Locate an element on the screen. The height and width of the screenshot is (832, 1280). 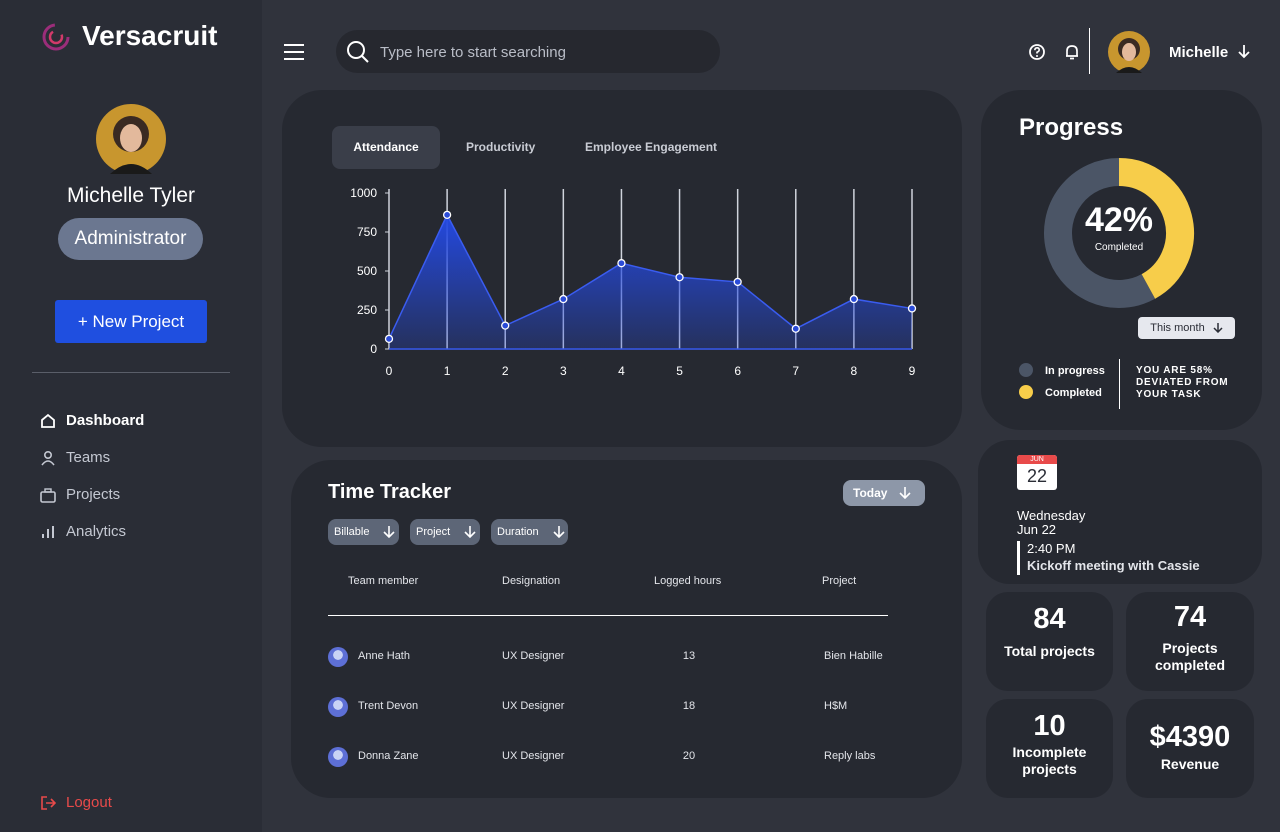
logged-hours: 18 is located at coordinates (689, 706).